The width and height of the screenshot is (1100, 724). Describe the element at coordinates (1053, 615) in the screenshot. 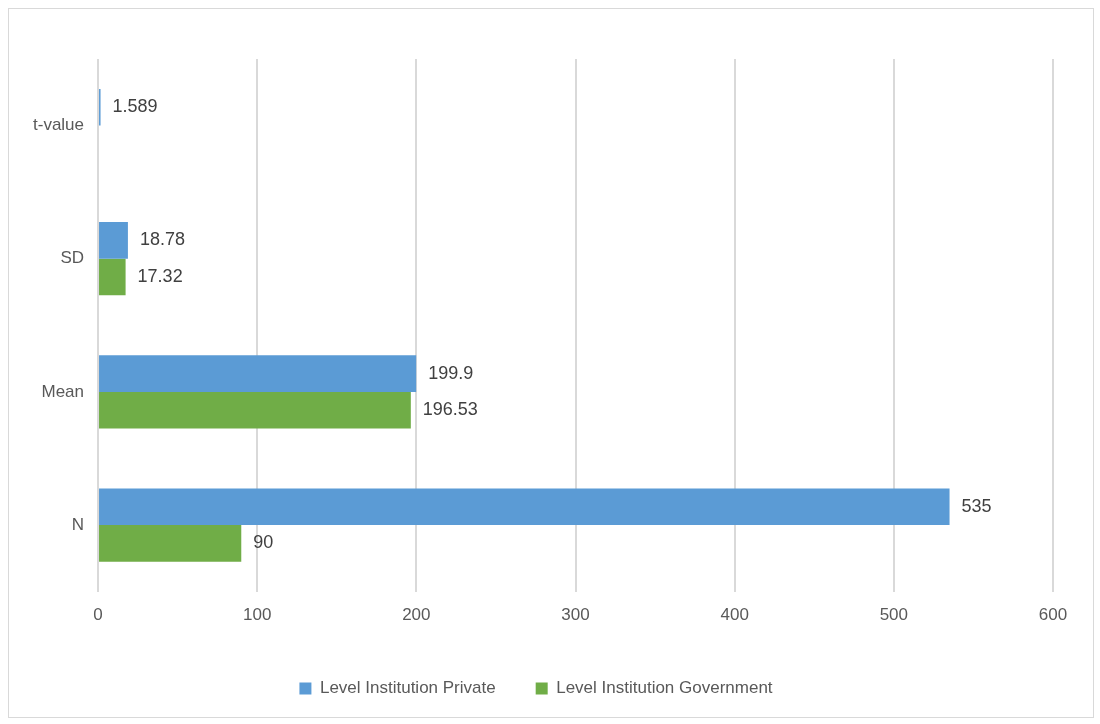

I see `x-tick-label: 600` at that location.